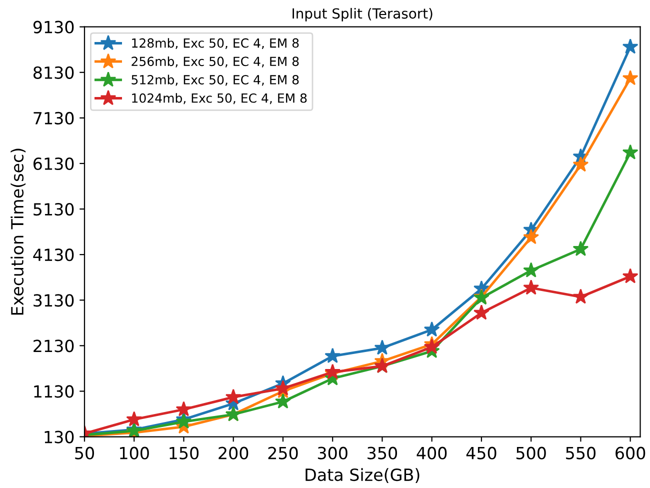  Describe the element at coordinates (215, 62) in the screenshot. I see `legend-label: 256mb, Exc 50, EC 4, EM 8` at that location.